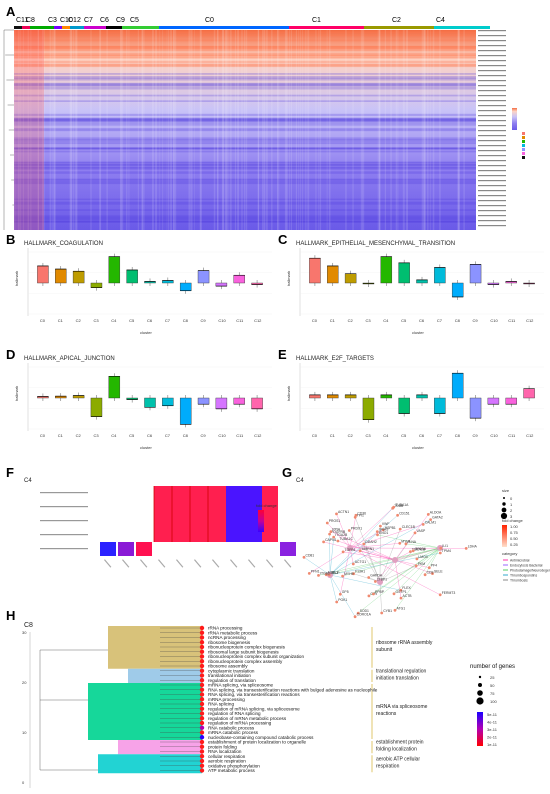 This screenshot has height=794, width=550. What do you see at coordinates (398, 759) in the screenshot?
I see `h-group-label: aerobic ATP cellular` at bounding box center [398, 759].